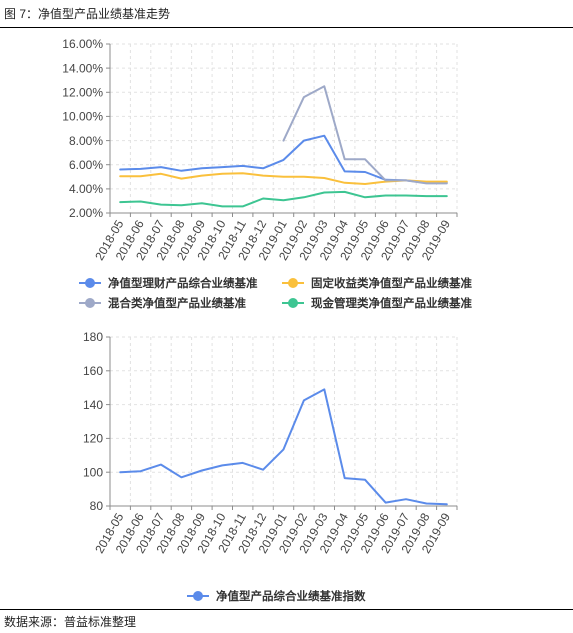 The width and height of the screenshot is (573, 633). I want to click on y-tick-label: 140, so click(93, 405).